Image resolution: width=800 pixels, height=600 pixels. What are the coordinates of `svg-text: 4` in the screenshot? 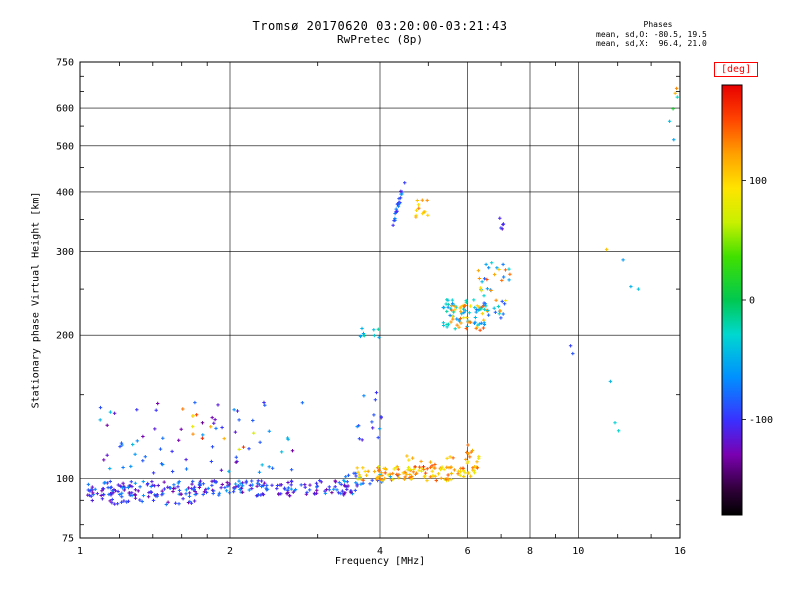 It's located at (380, 551).